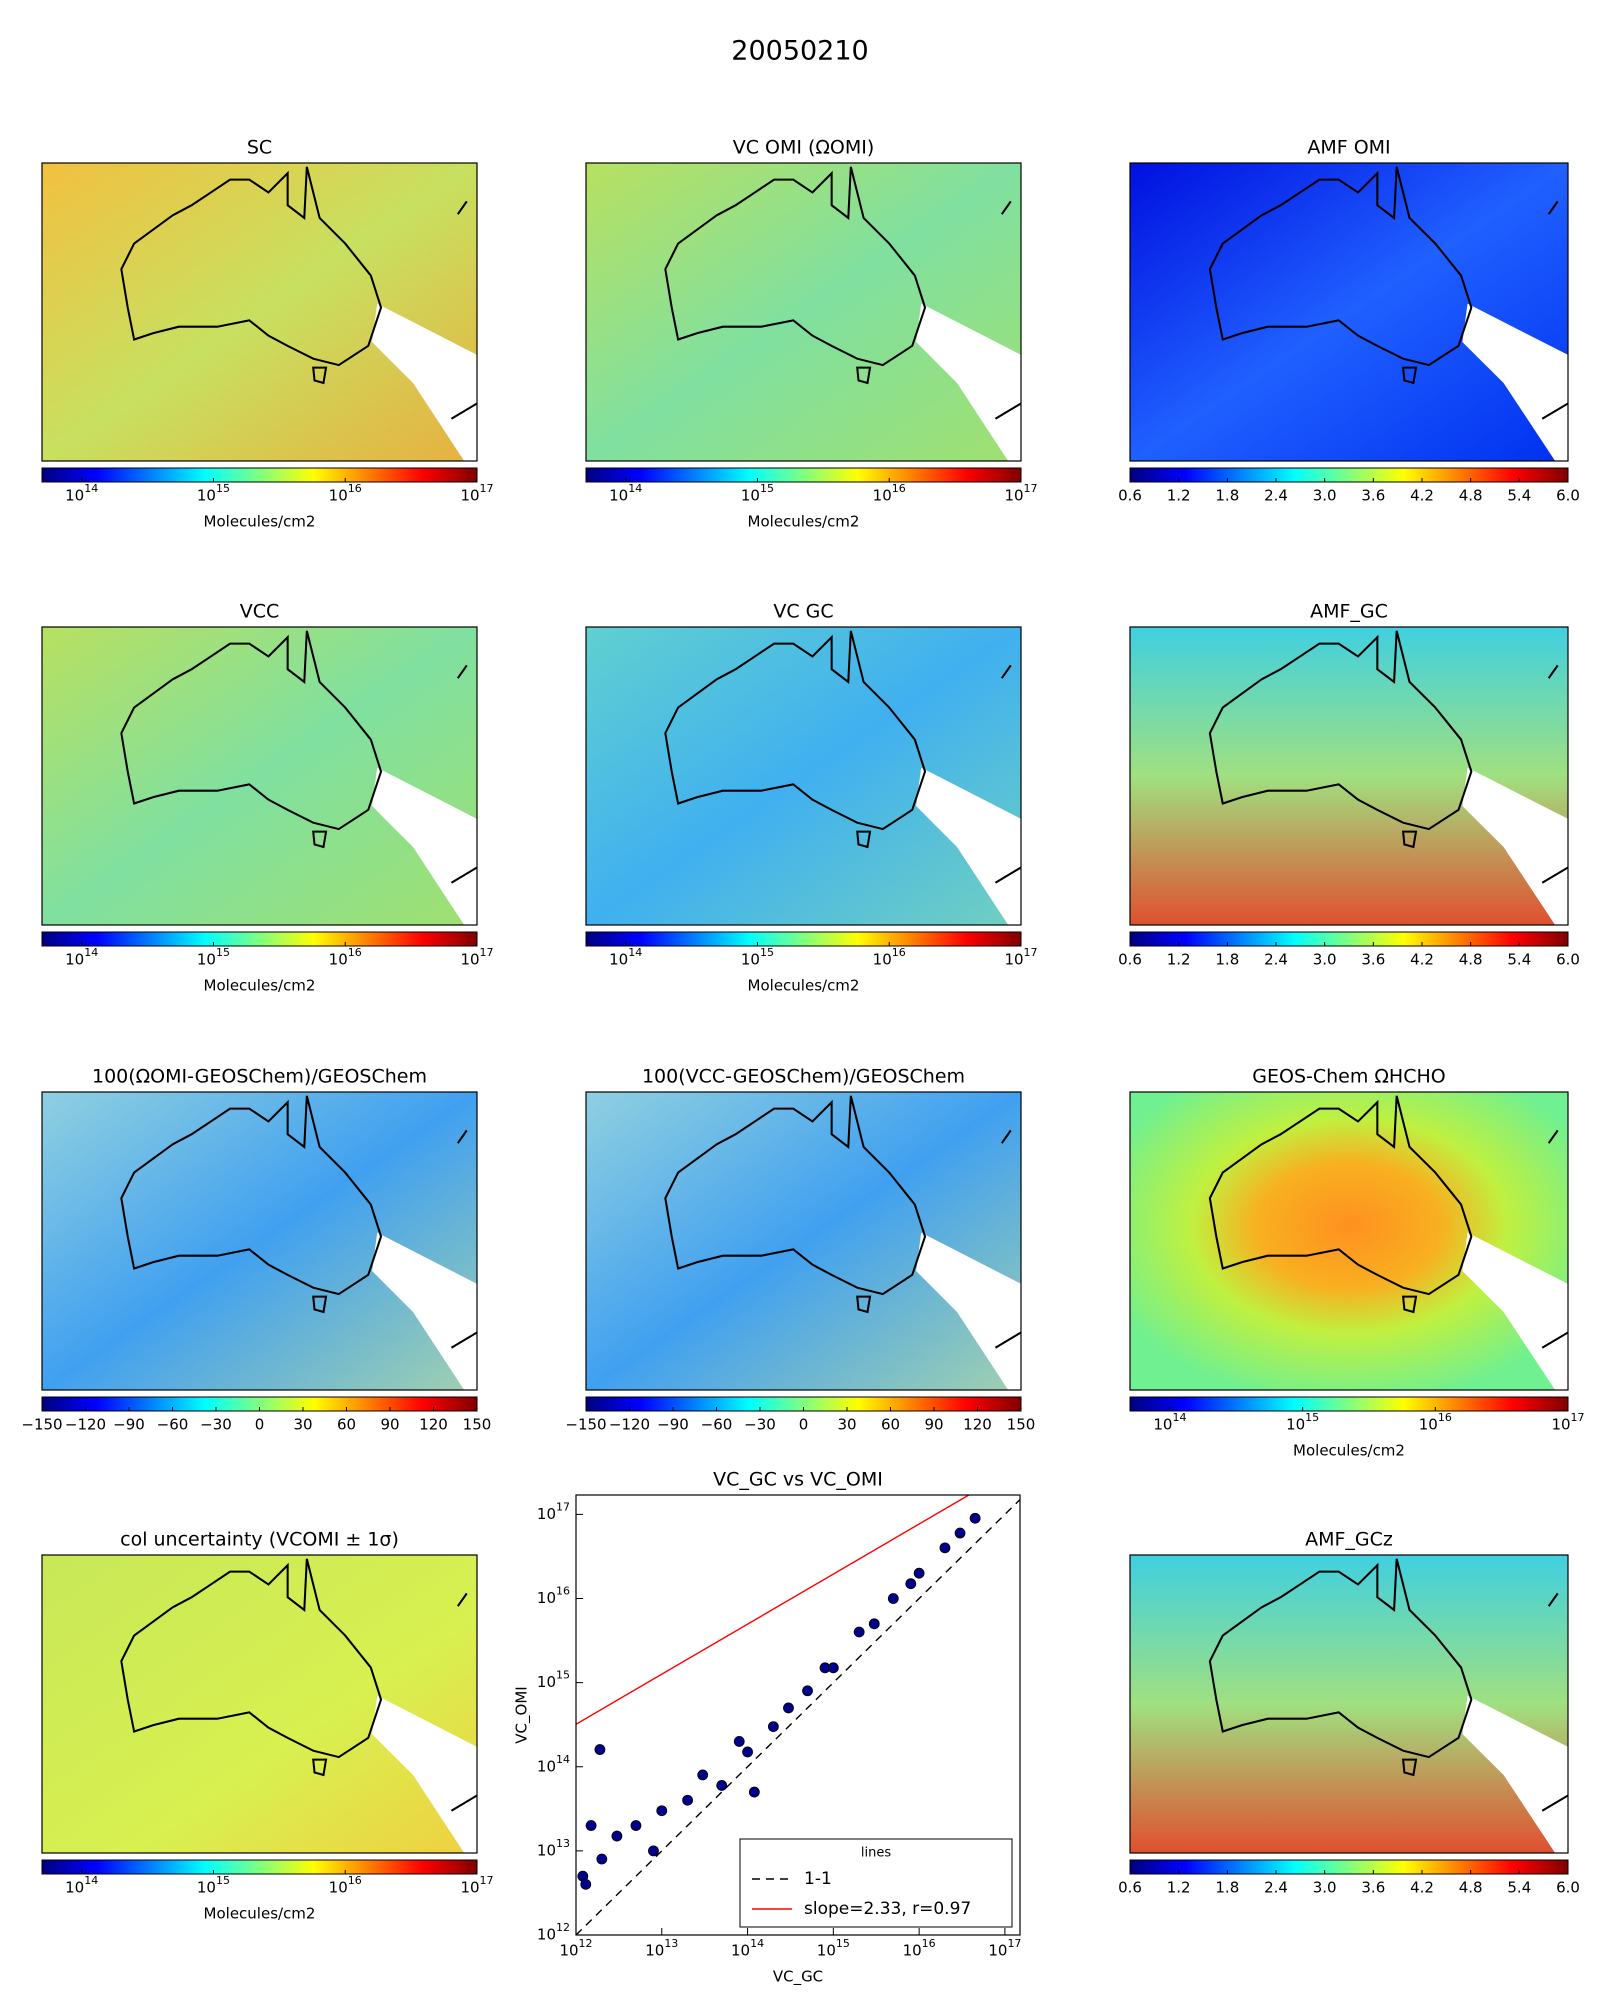 The width and height of the screenshot is (1600, 2000). I want to click on legend-title: lines, so click(876, 1853).